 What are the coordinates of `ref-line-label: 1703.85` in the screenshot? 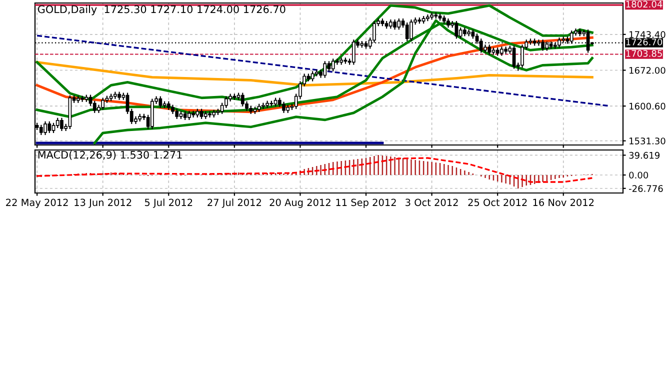 It's located at (644, 53).